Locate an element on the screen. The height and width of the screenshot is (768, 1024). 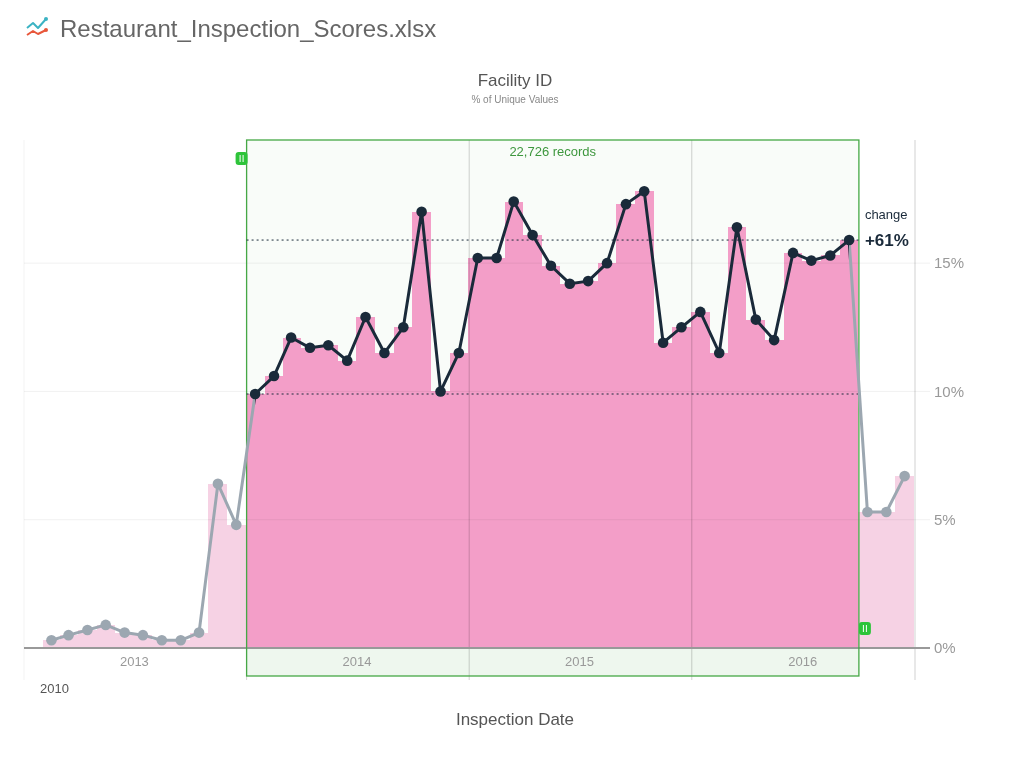
x-axis-title: Inspection Date is located at coordinates (515, 719).